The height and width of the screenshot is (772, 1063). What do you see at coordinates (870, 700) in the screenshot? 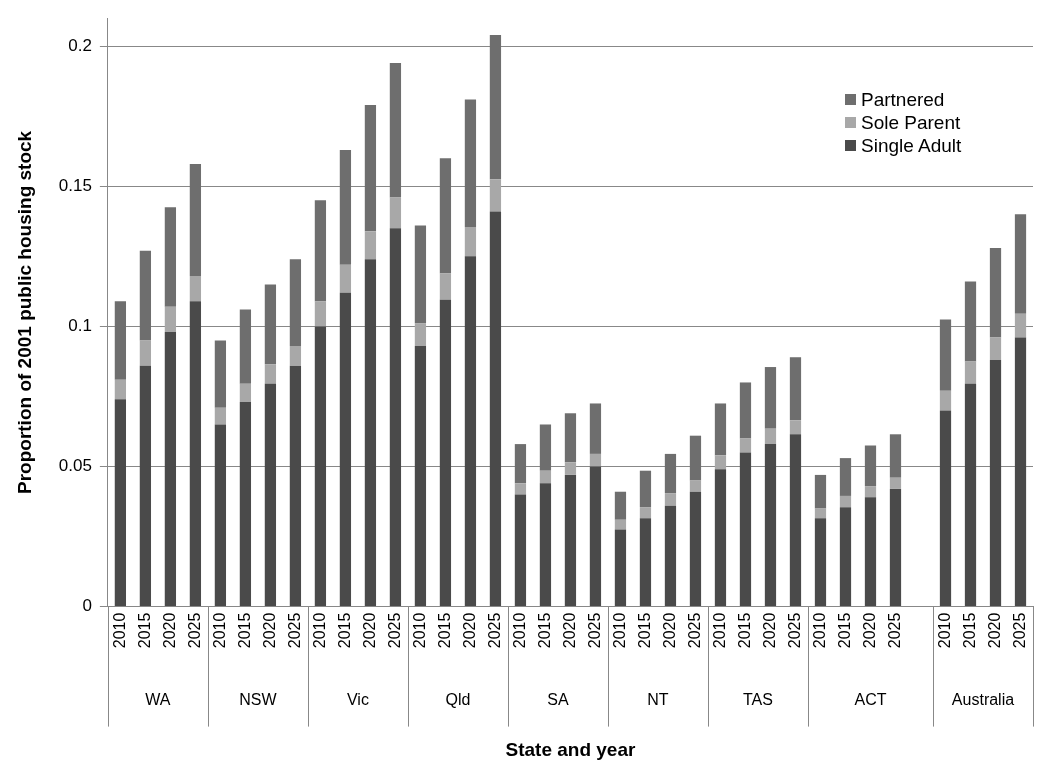
I see `text: ACT` at bounding box center [870, 700].